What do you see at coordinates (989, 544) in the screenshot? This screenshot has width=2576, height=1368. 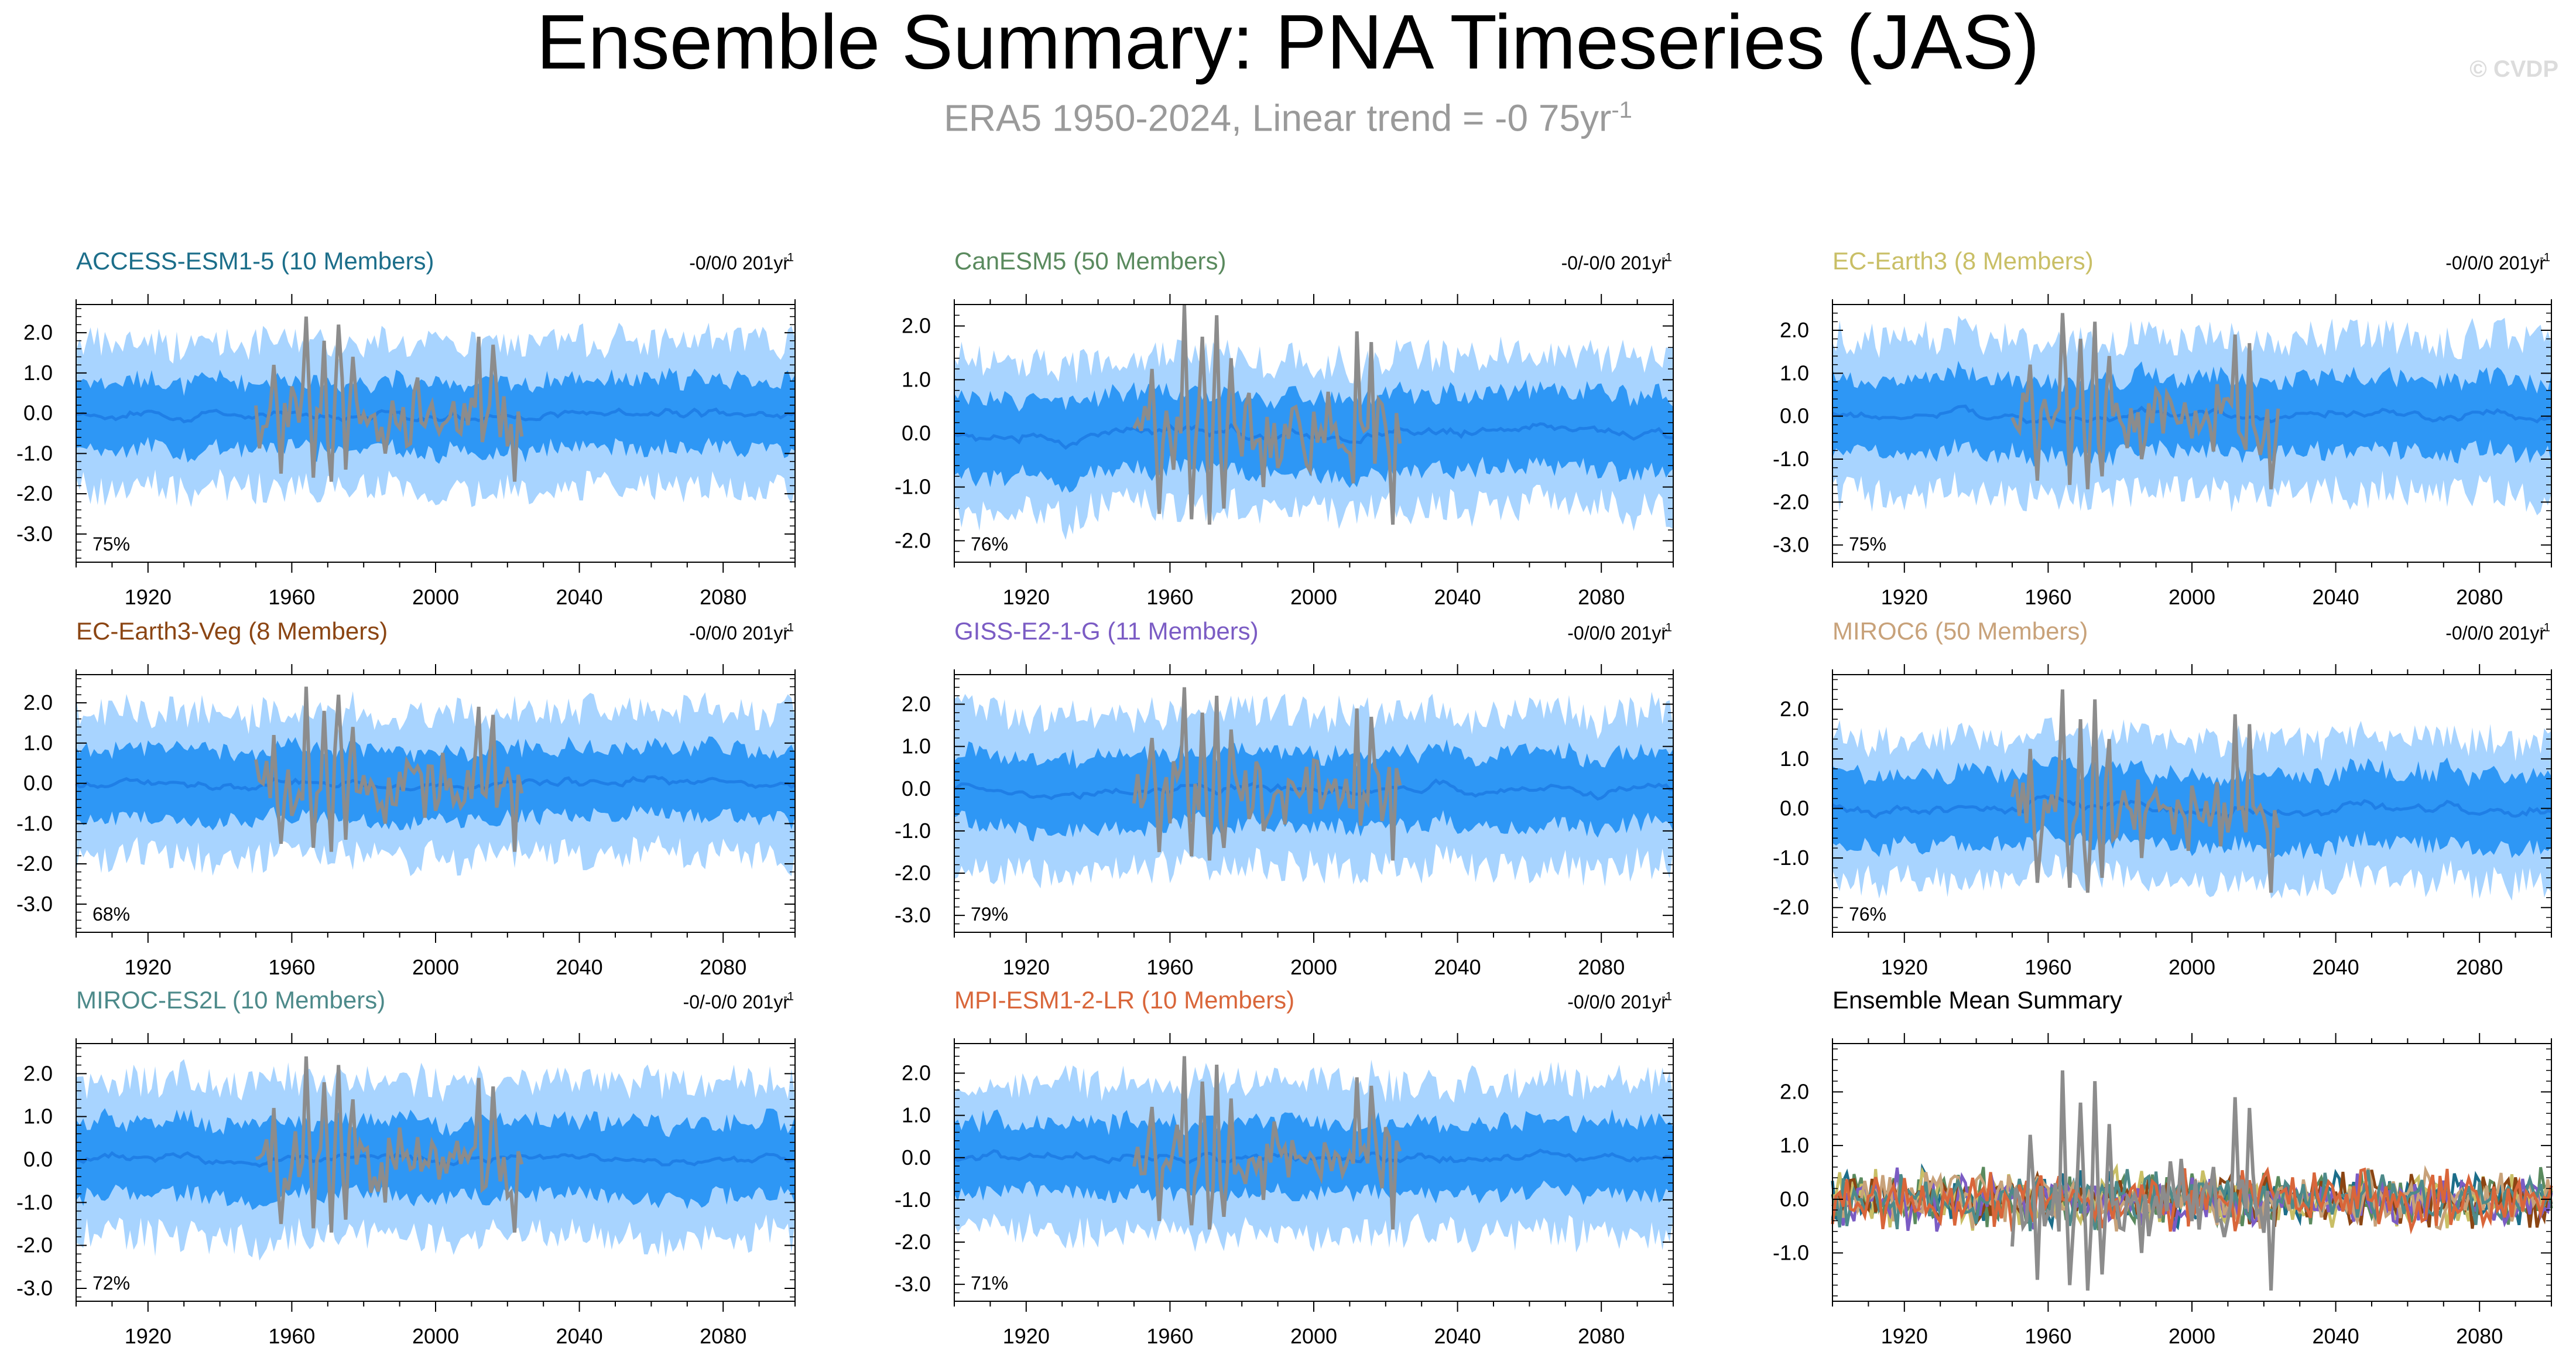 I see `percent-label: 76%` at bounding box center [989, 544].